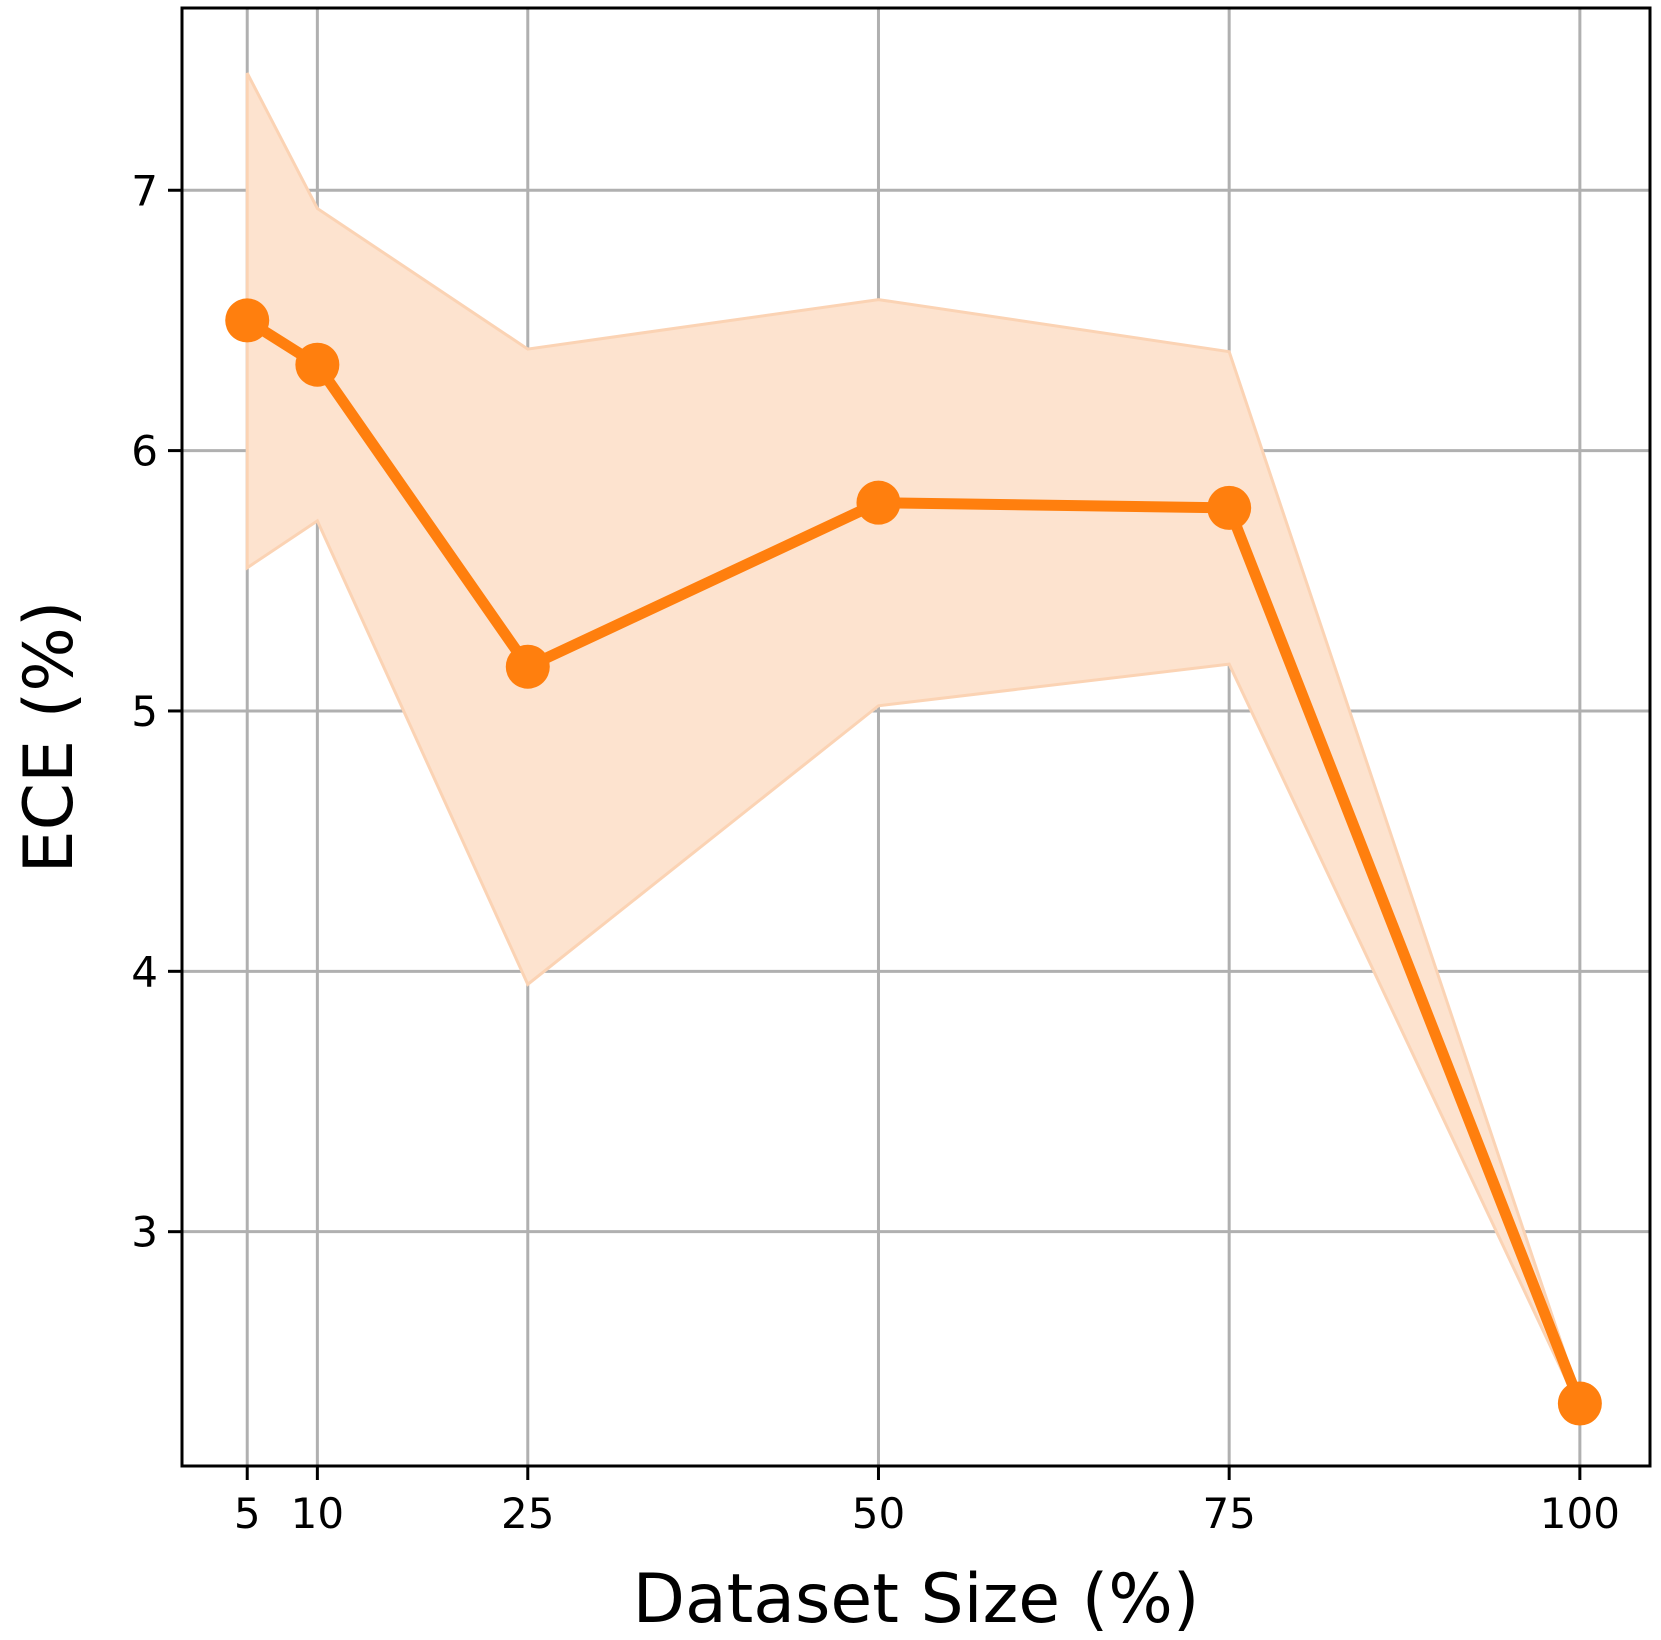 This screenshot has width=1661, height=1640. I want to click on y-tick-label: 6, so click(144, 451).